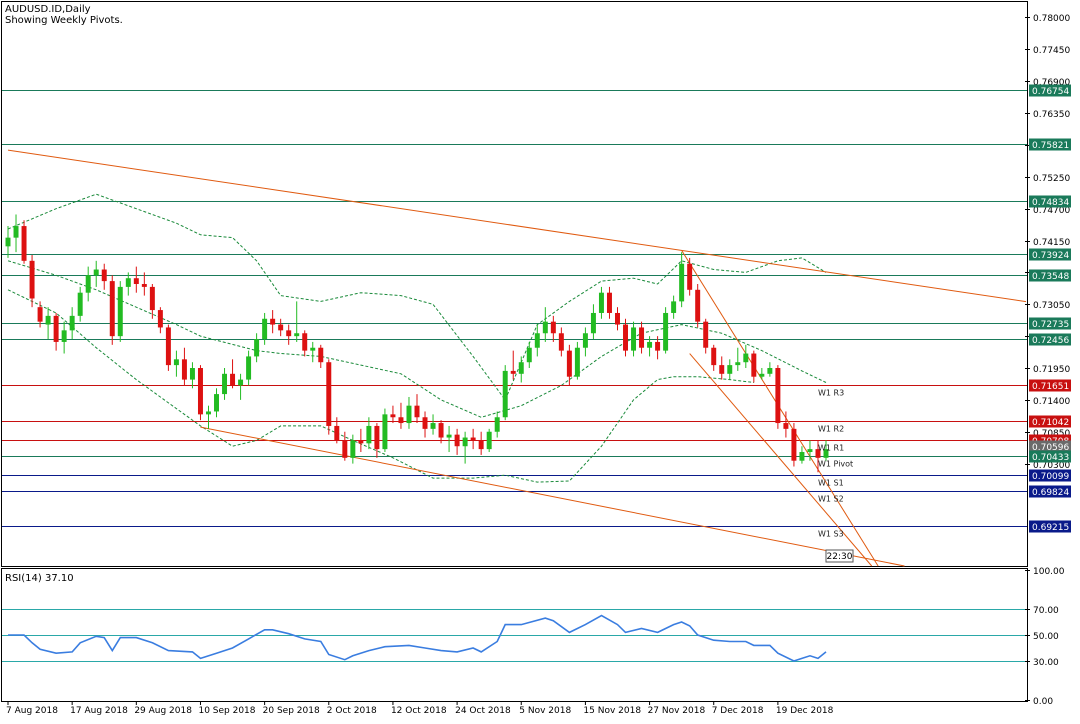 The image size is (1080, 724). I want to click on pivot-label: W1 R3, so click(831, 393).